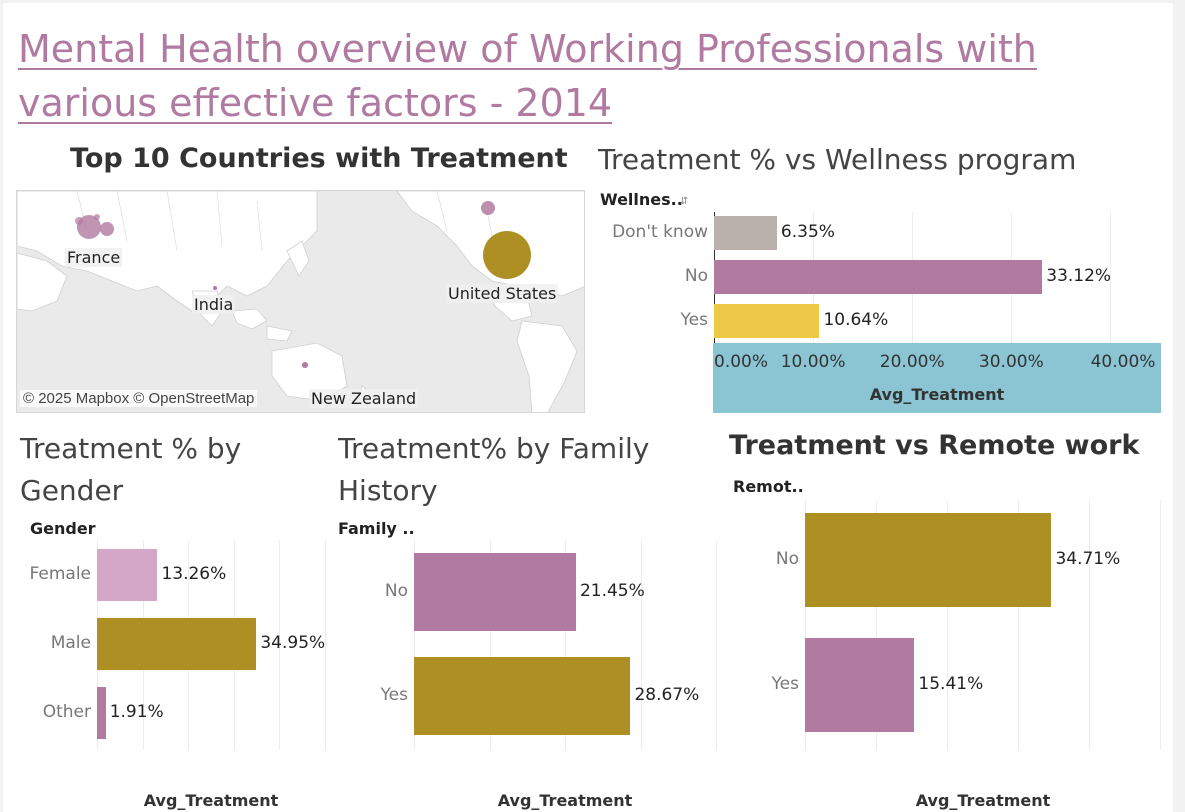 The height and width of the screenshot is (812, 1185). What do you see at coordinates (488, 208) in the screenshot?
I see `map-circle-canada` at bounding box center [488, 208].